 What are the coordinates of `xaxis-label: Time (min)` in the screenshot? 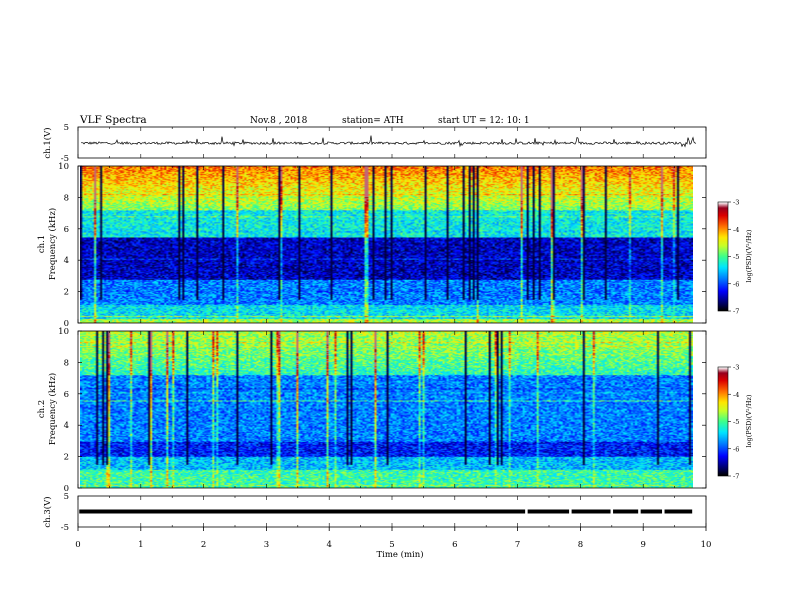 It's located at (399, 554).